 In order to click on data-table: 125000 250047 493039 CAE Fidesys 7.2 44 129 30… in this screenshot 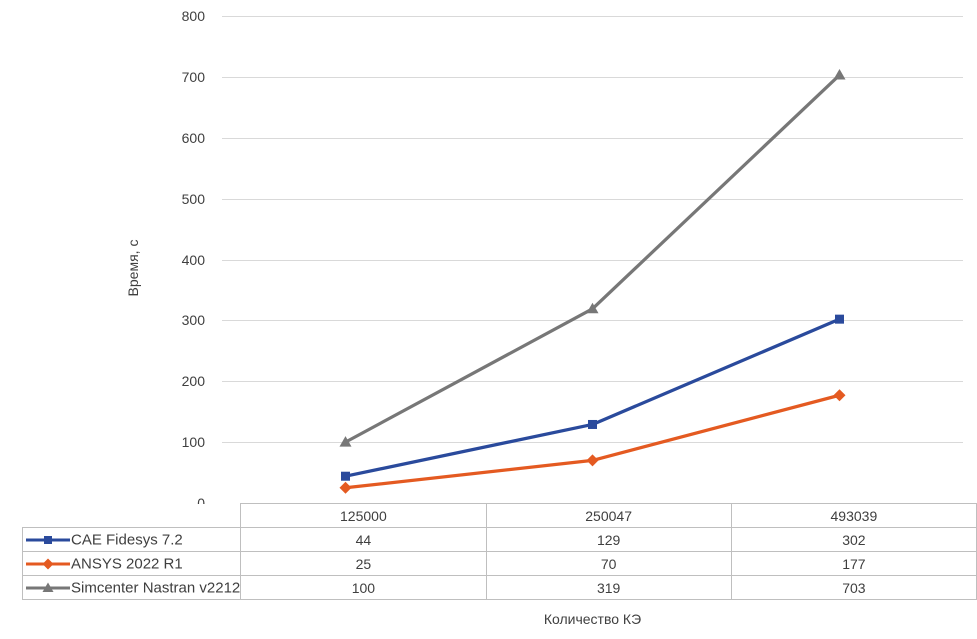, I will do `click(499, 551)`.